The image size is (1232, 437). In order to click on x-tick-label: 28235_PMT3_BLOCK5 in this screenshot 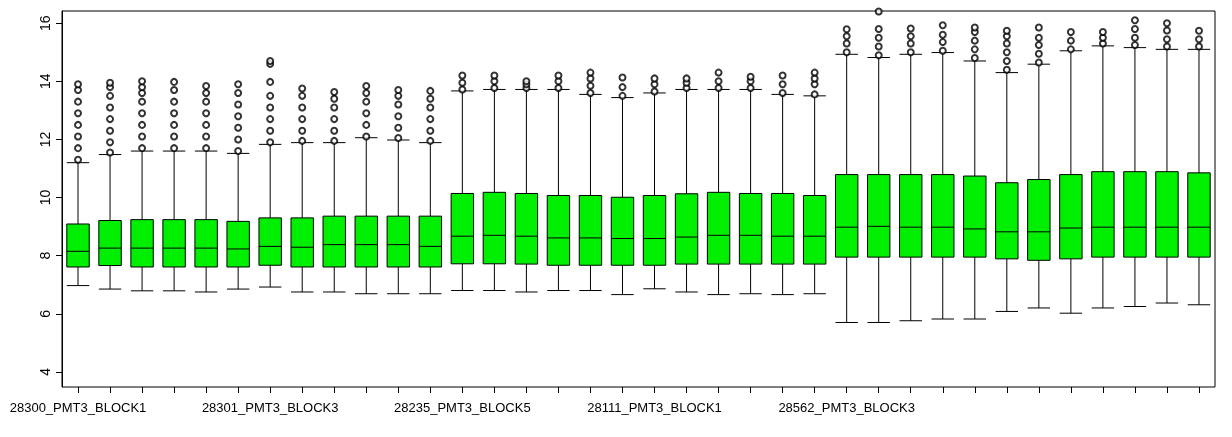, I will do `click(462, 407)`.